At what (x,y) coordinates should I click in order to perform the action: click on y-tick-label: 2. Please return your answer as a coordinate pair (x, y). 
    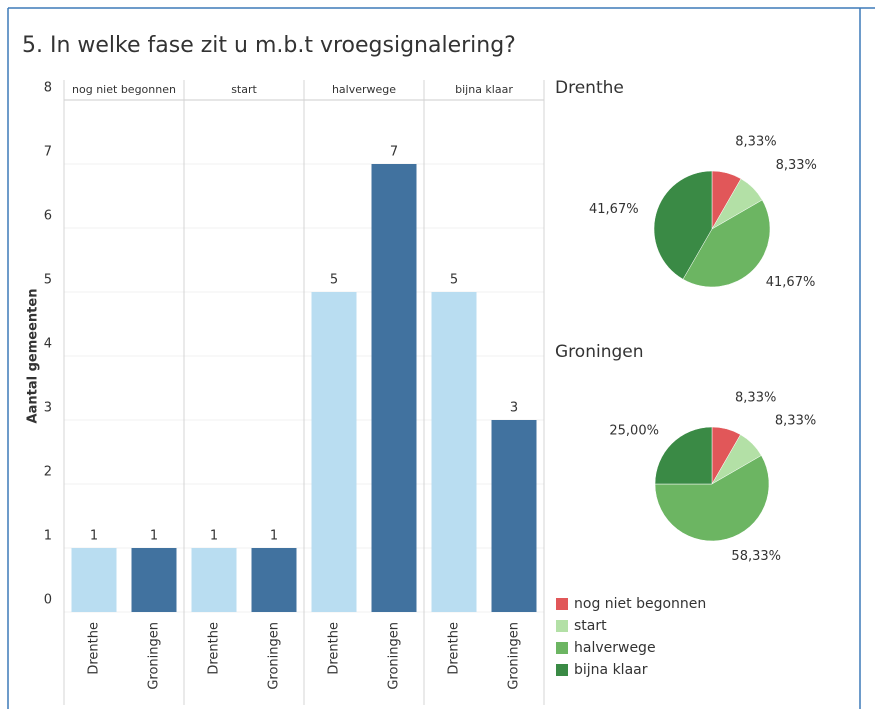
    Looking at the image, I should click on (48, 472).